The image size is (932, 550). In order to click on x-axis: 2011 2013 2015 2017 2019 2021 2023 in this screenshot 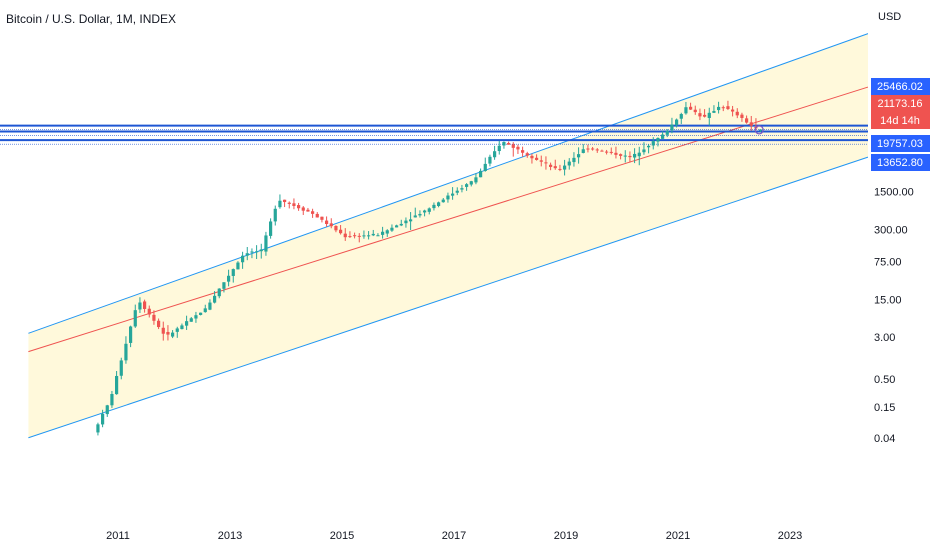, I will do `click(454, 536)`.